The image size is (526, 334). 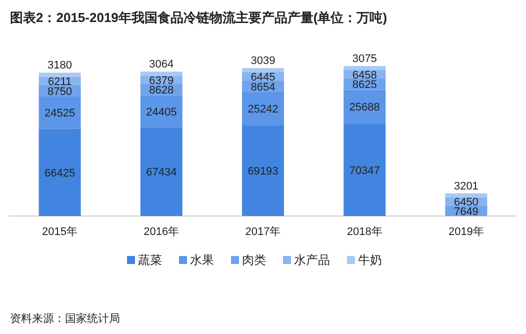 I want to click on data-label: 3039, so click(x=263, y=61).